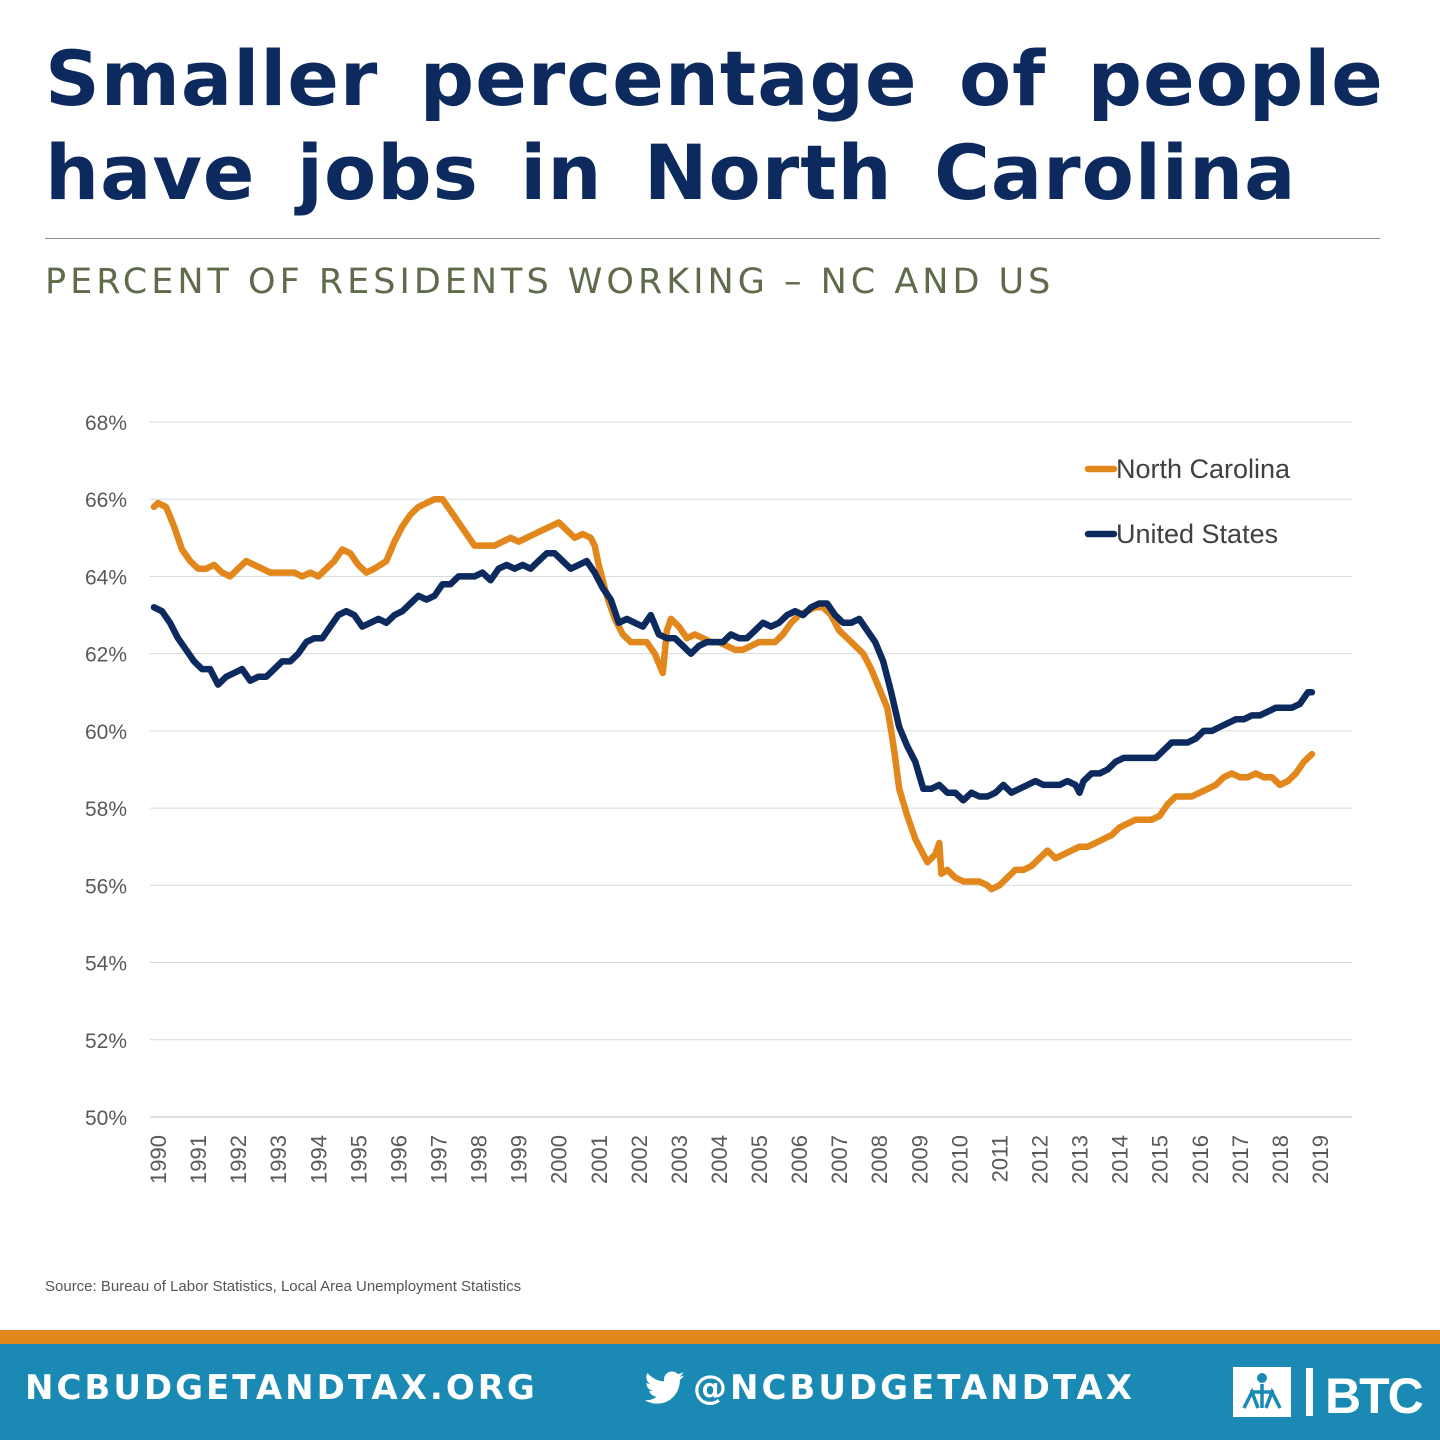  Describe the element at coordinates (671, 172) in the screenshot. I see `title-line-2: have jobs in North Carolina` at that location.